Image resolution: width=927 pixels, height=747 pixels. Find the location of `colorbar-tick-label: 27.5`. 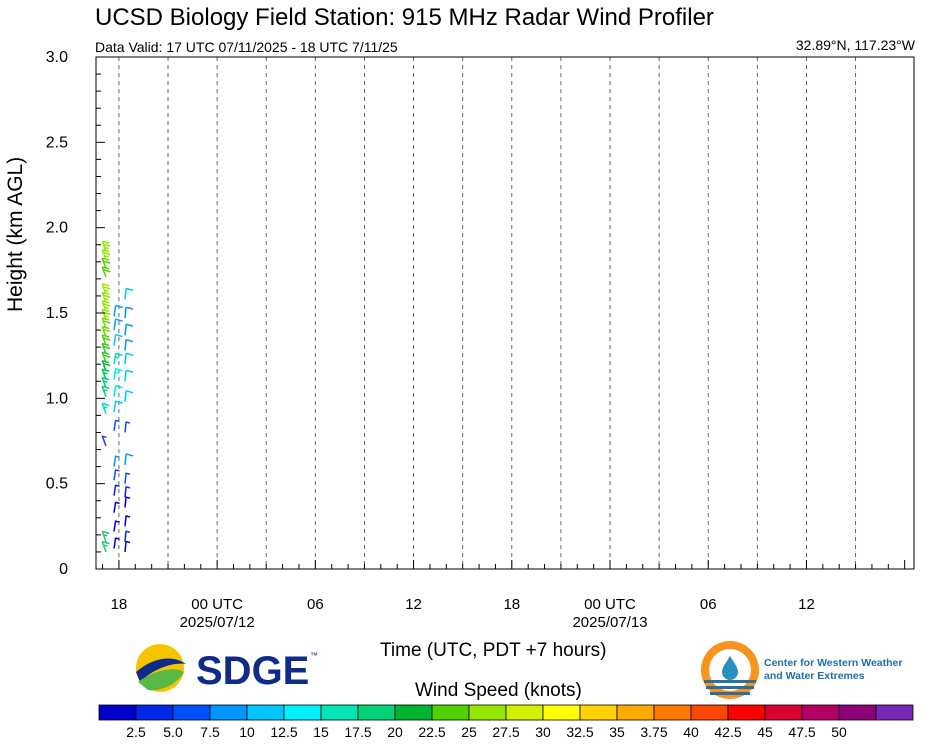

colorbar-tick-label: 27.5 is located at coordinates (505, 732).